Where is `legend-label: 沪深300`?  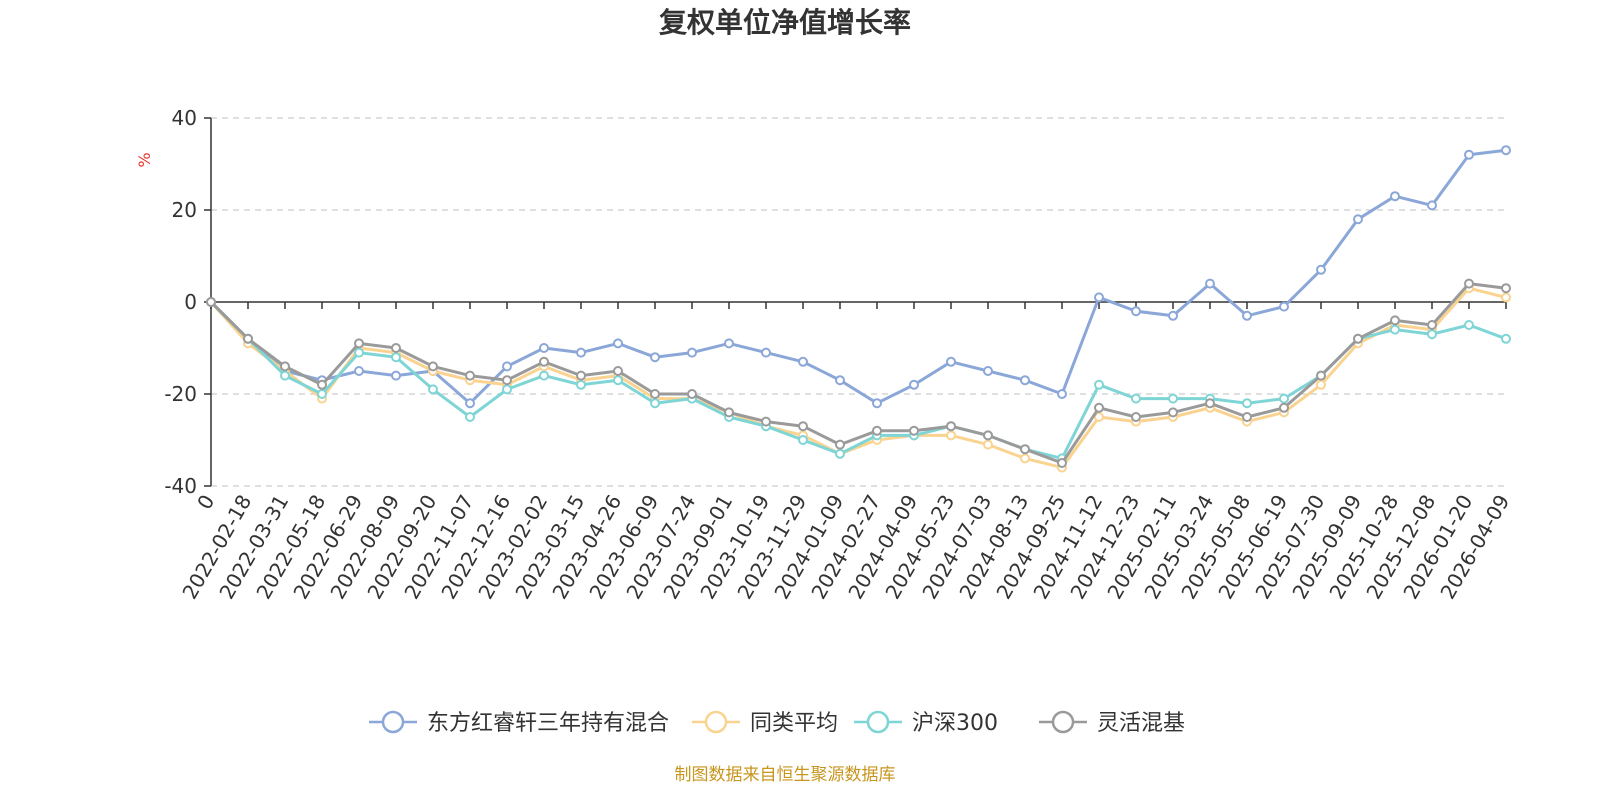 legend-label: 沪深300 is located at coordinates (955, 723).